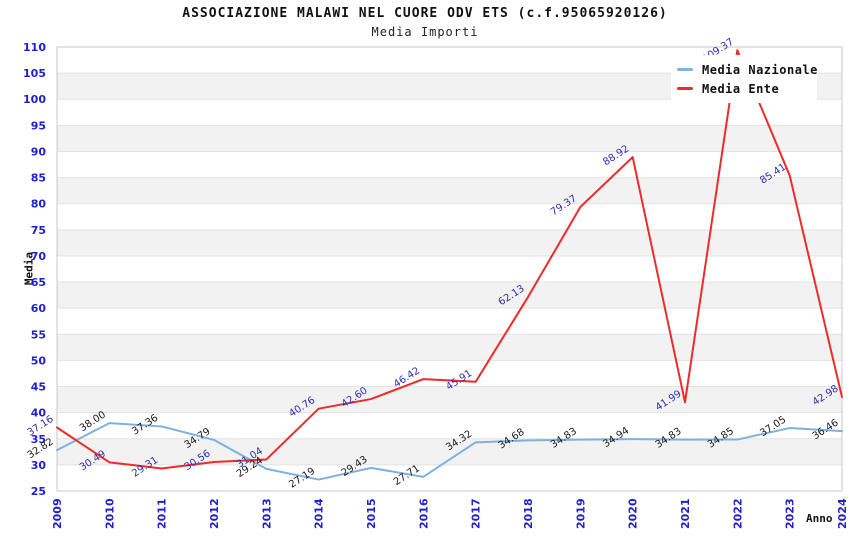  I want to click on x-axis-title: Anno, so click(819, 518).